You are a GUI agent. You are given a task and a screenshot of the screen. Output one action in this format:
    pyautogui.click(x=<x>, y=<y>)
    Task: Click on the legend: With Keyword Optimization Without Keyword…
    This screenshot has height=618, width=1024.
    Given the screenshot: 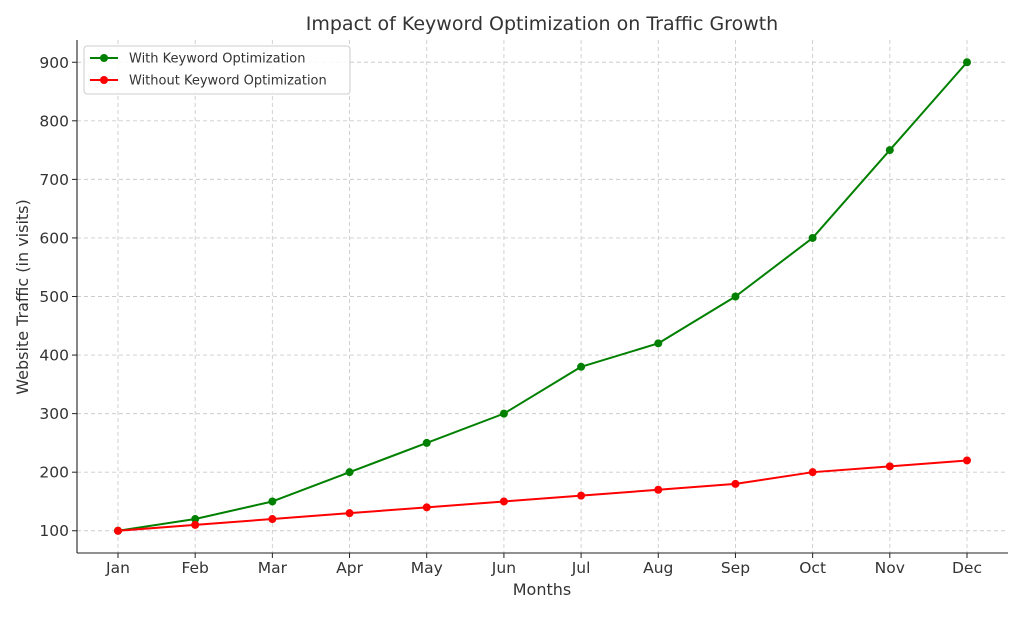 What is the action you would take?
    pyautogui.click(x=217, y=70)
    